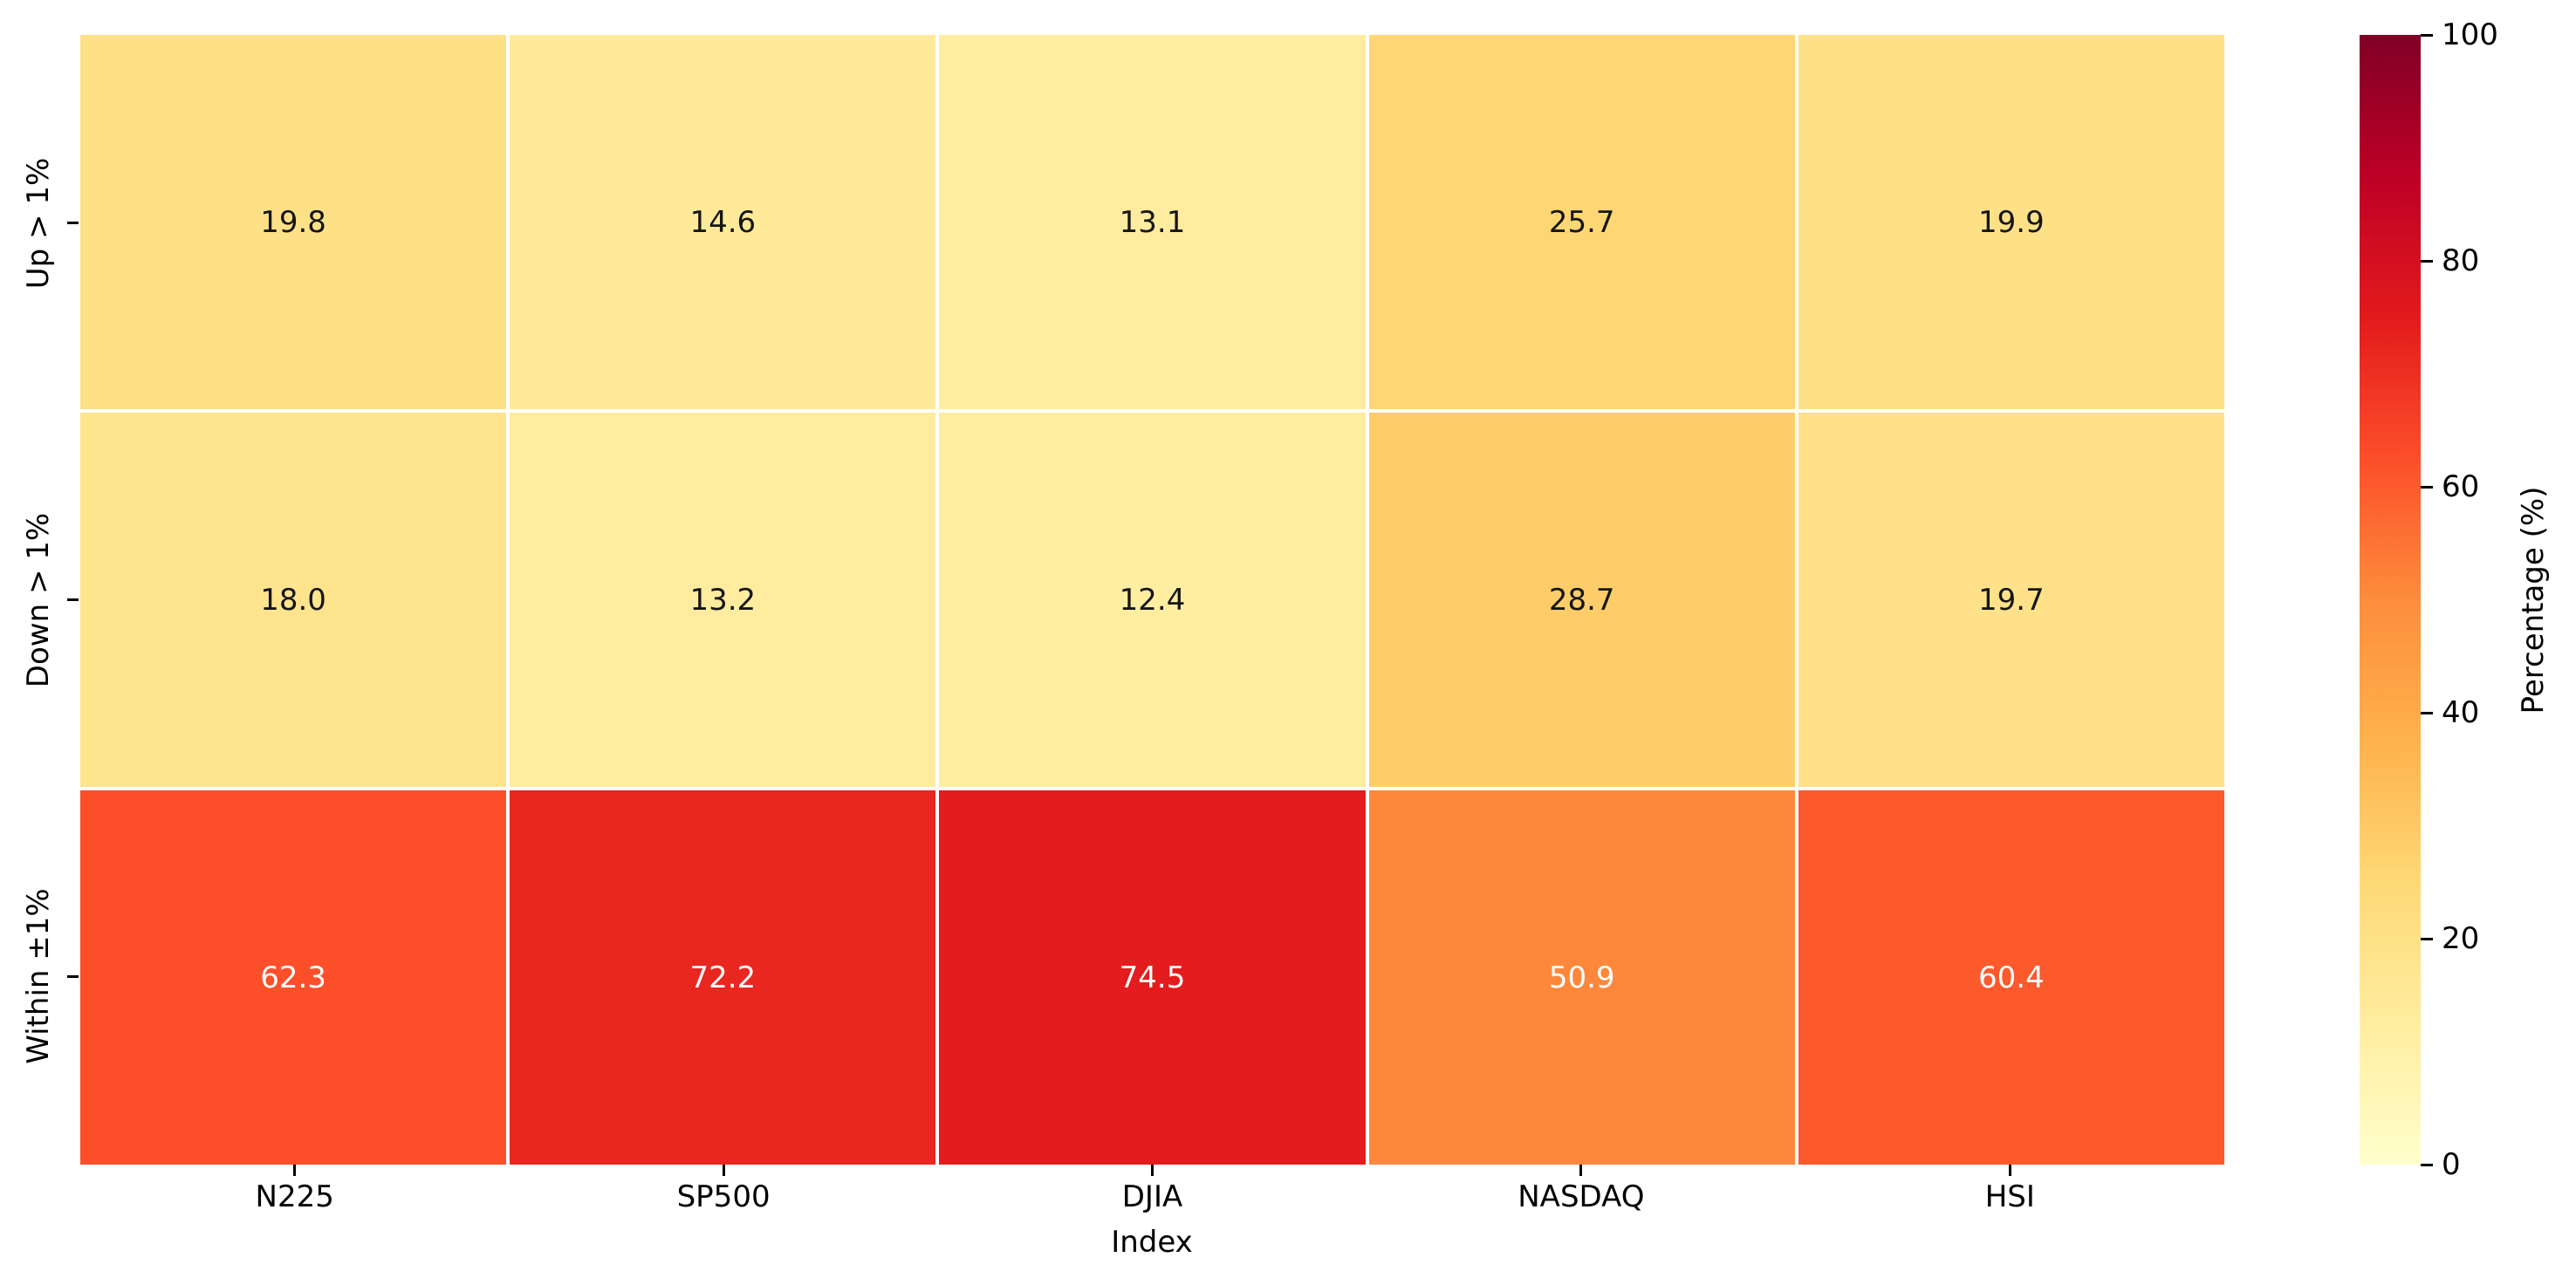  Describe the element at coordinates (2461, 938) in the screenshot. I see `colorbar-tick-label-20: 20` at that location.